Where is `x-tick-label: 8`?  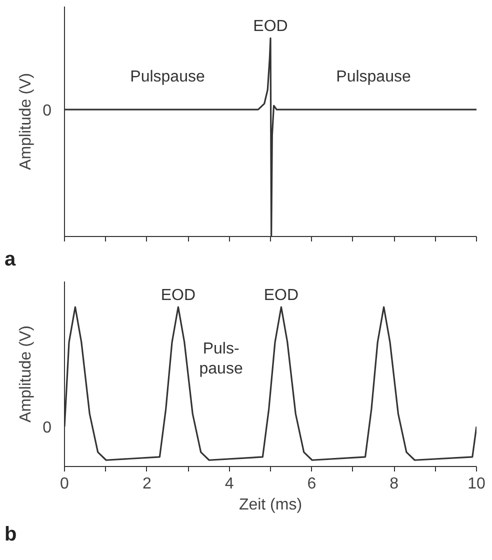 x-tick-label: 8 is located at coordinates (394, 484).